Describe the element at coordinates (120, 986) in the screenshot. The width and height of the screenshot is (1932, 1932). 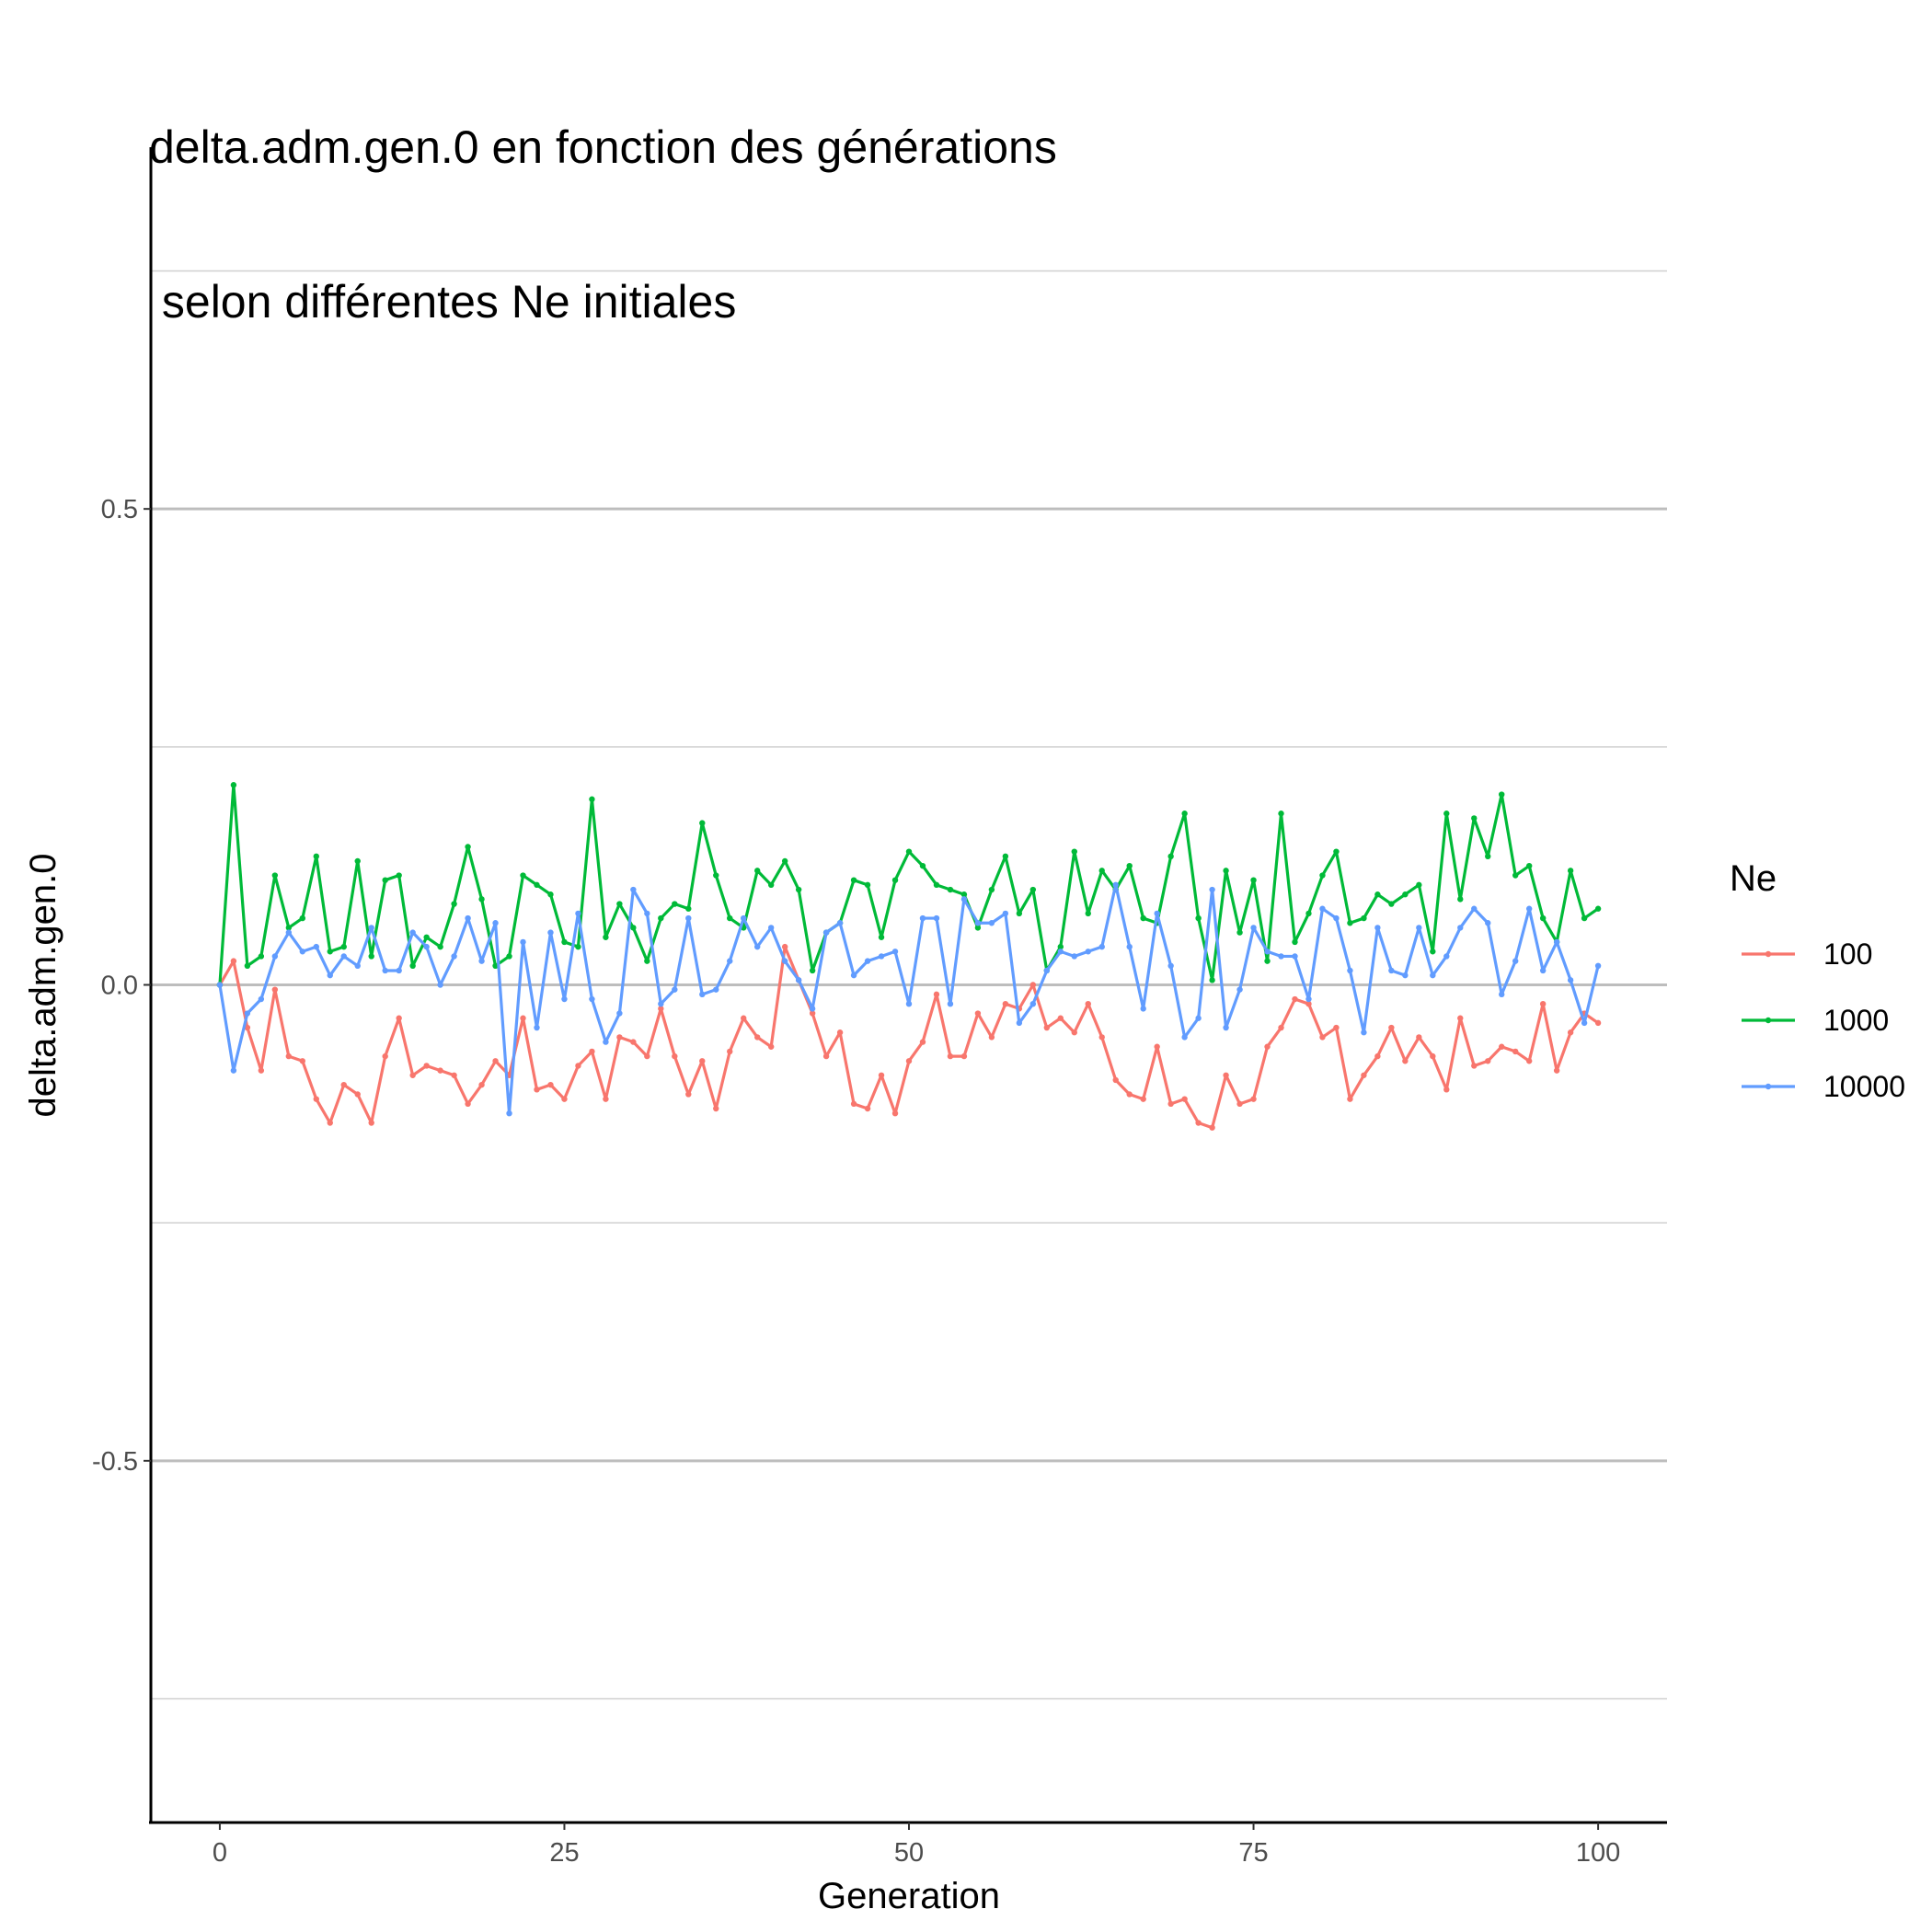
I see `y-tick-label: 0.0` at that location.